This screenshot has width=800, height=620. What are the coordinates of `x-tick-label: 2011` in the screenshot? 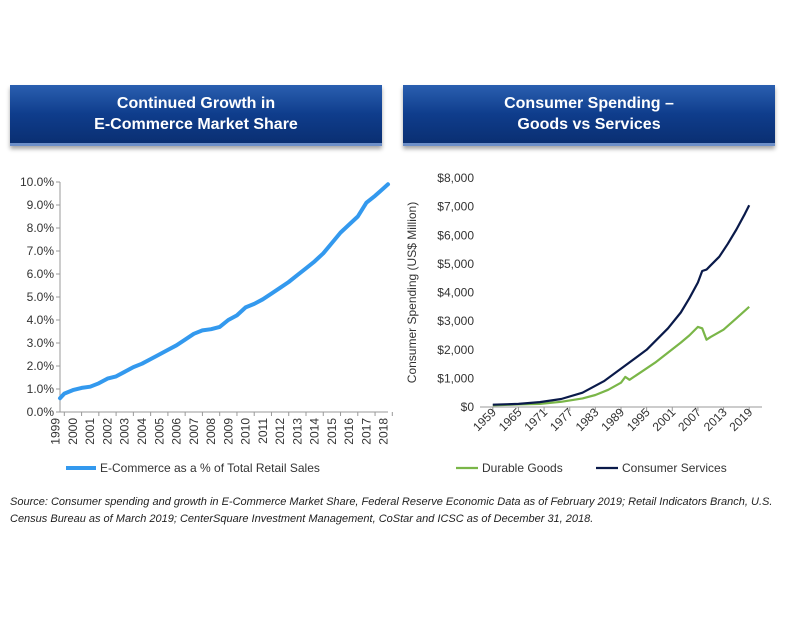 It's located at (263, 431).